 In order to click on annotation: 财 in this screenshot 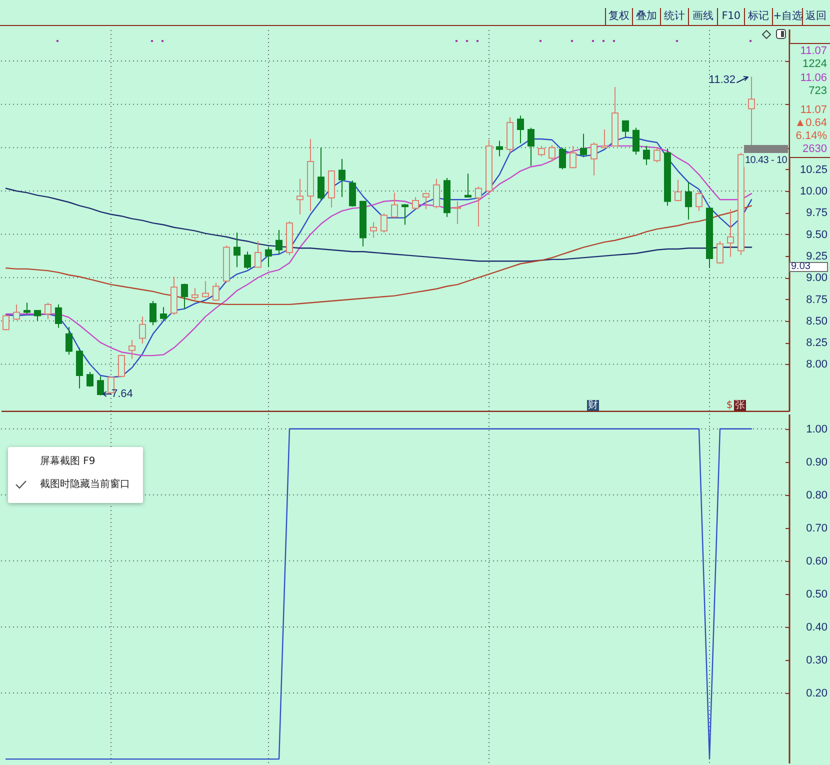, I will do `click(593, 405)`.